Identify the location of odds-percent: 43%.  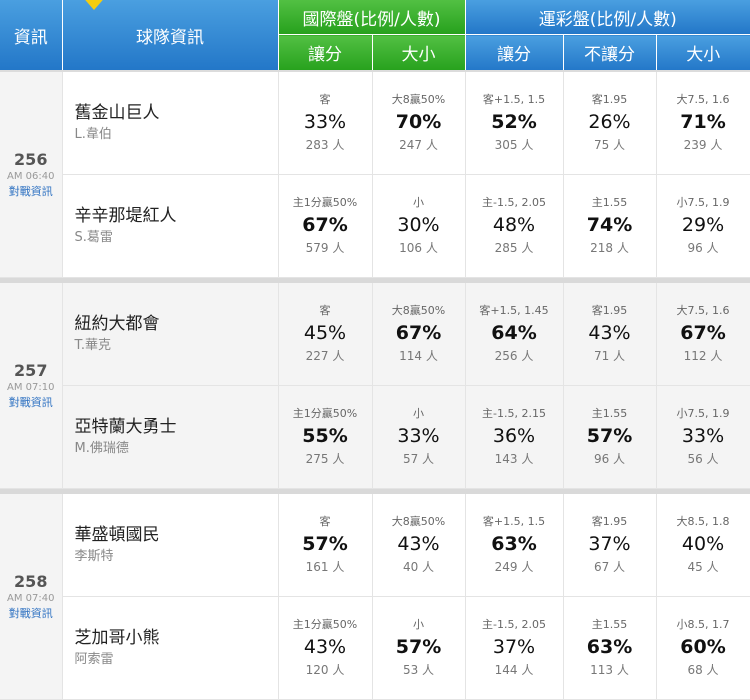
(418, 544).